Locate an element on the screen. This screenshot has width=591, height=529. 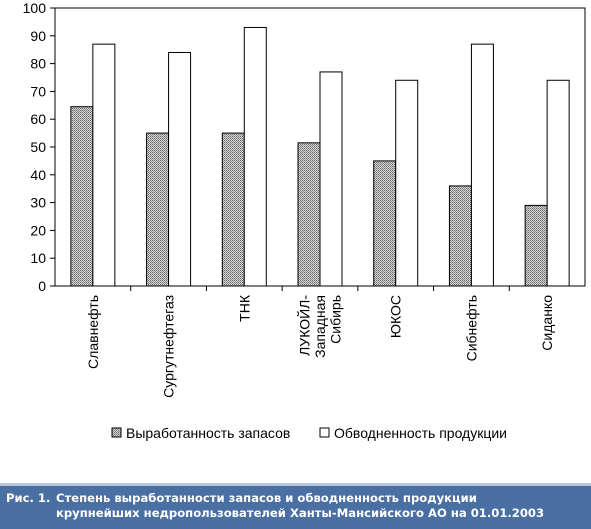
category-label: Сургутнефтегаз is located at coordinates (169, 346).